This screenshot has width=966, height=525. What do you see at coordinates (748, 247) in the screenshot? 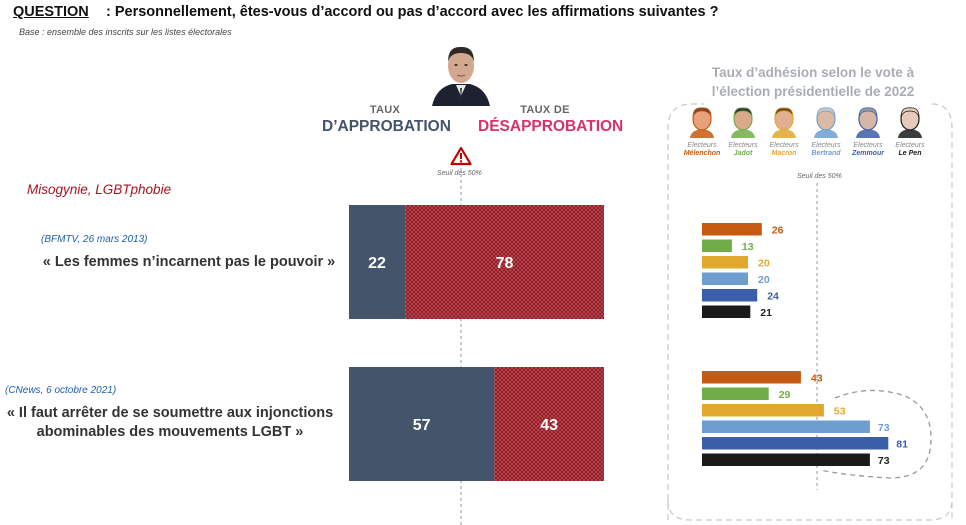
I see `electorate-value-label: 13` at bounding box center [748, 247].